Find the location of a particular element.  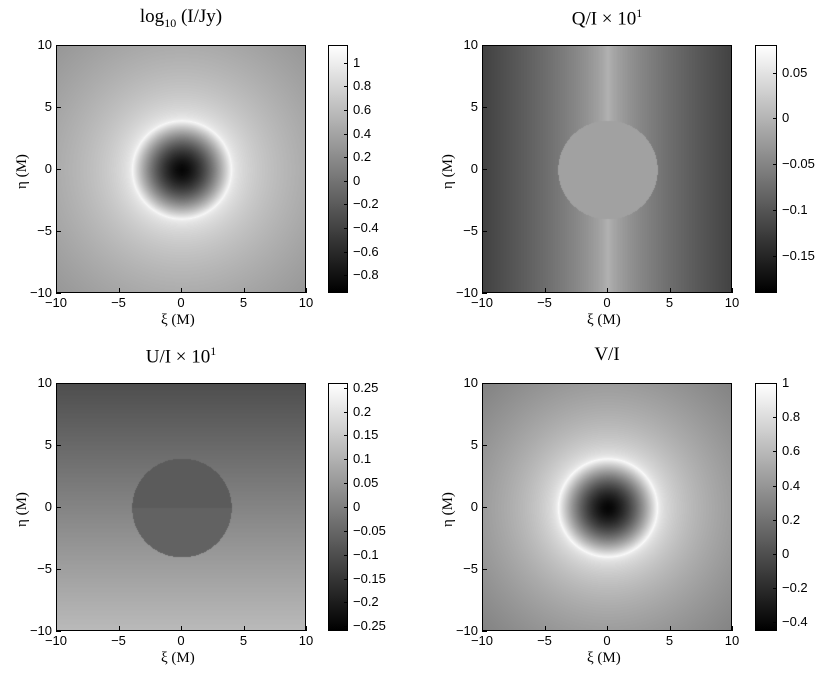

colorbar-tick-label: 0.1 is located at coordinates (362, 459).